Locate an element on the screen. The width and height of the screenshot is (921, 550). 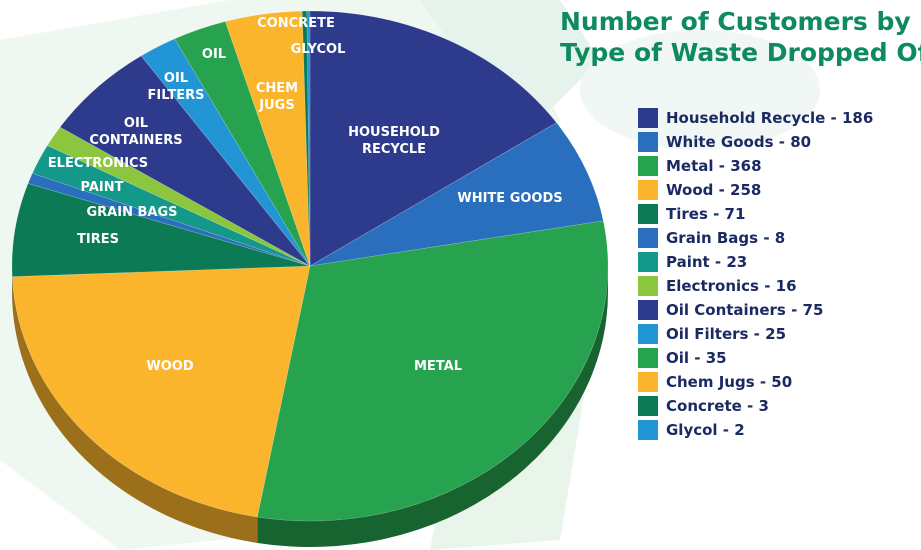
legend-item: Wood - 258 is located at coordinates (778, 190).